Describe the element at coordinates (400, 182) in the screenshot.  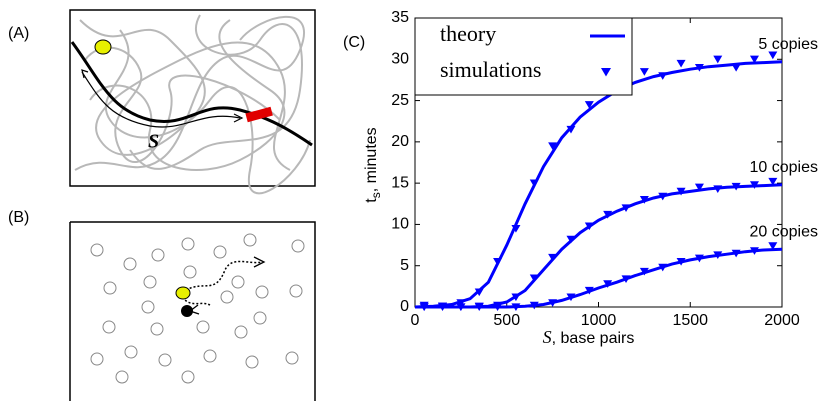
I see `y-tick-label: 15` at that location.